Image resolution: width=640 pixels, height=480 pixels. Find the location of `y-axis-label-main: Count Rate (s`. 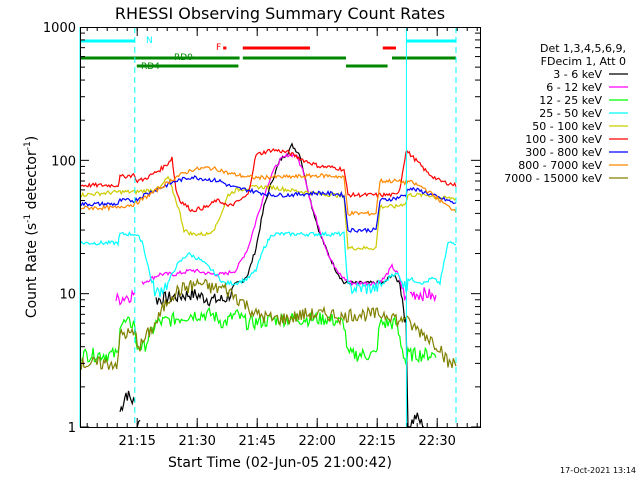

y-axis-label-main: Count Rate (s is located at coordinates (32, 270).